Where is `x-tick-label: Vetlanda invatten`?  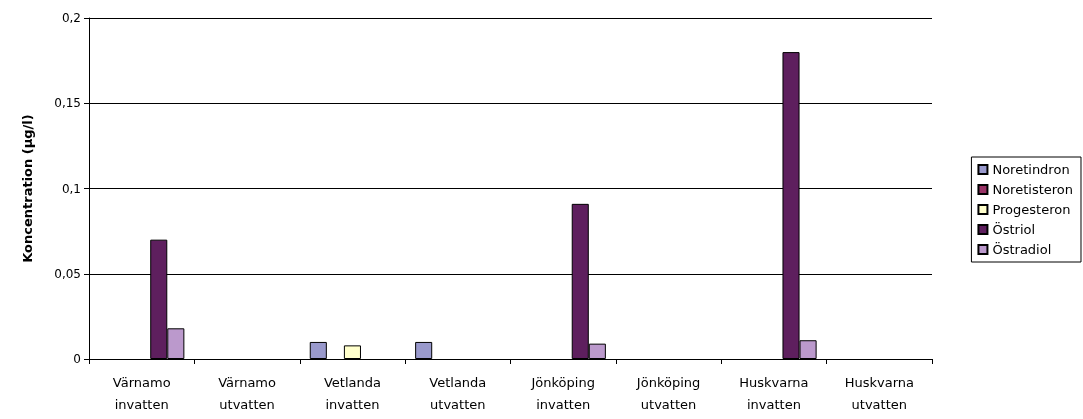
x-tick-label: Vetlanda invatten is located at coordinates (352, 393).